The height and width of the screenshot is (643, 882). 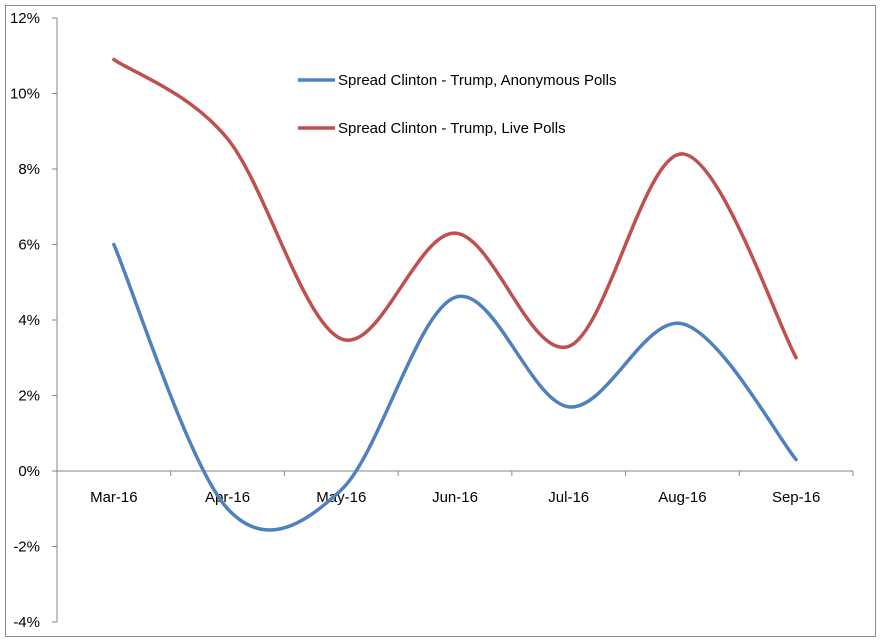 I want to click on y-tick-label: 0%, so click(x=29, y=471).